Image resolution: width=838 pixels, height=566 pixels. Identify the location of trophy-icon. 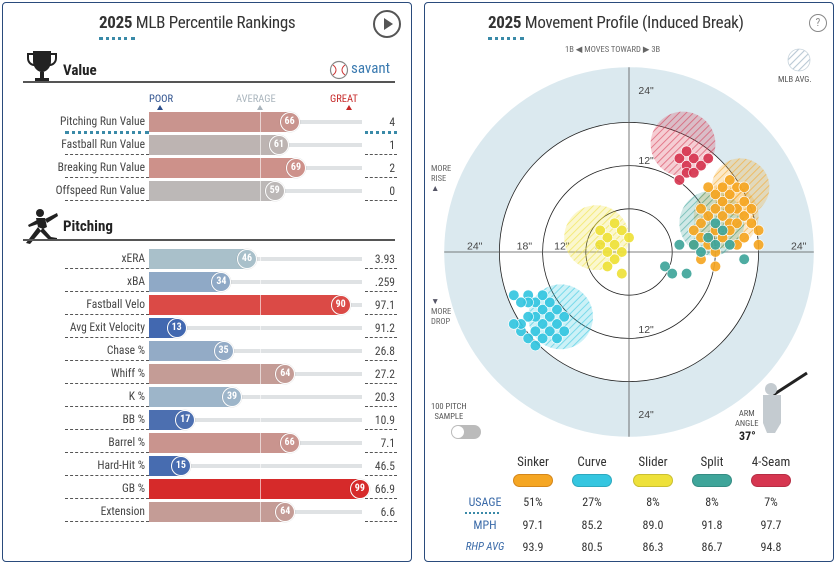
(42, 67).